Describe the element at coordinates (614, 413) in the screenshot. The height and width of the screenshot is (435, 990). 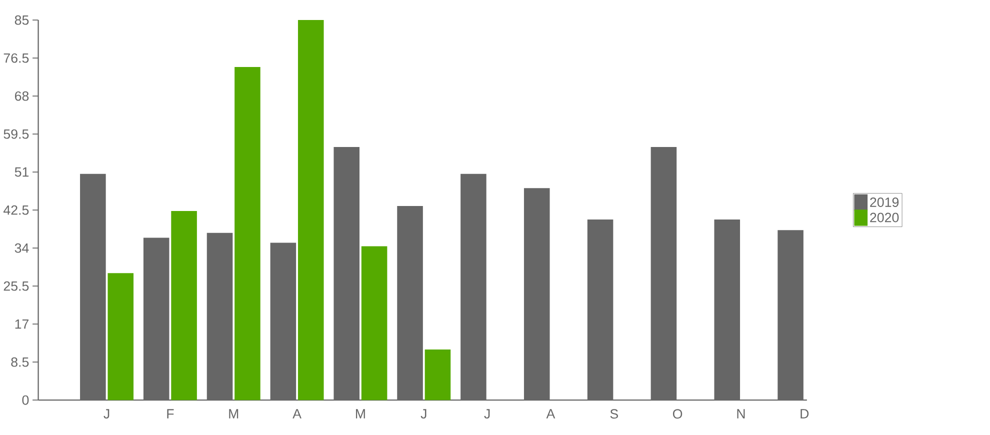
I see `x-tick-label: S` at that location.